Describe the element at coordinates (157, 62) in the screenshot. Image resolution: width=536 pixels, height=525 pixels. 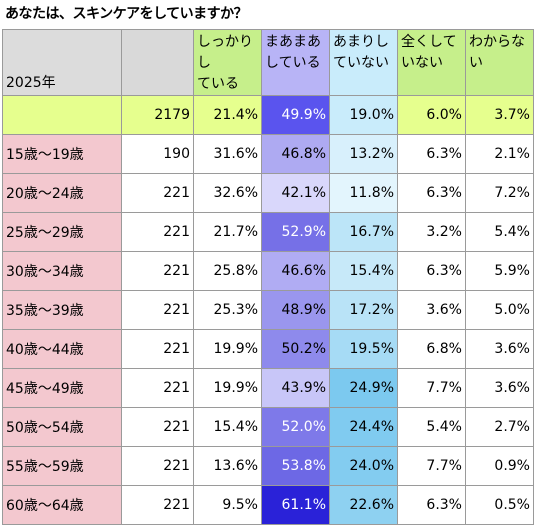
I see `header-blank-cell` at that location.